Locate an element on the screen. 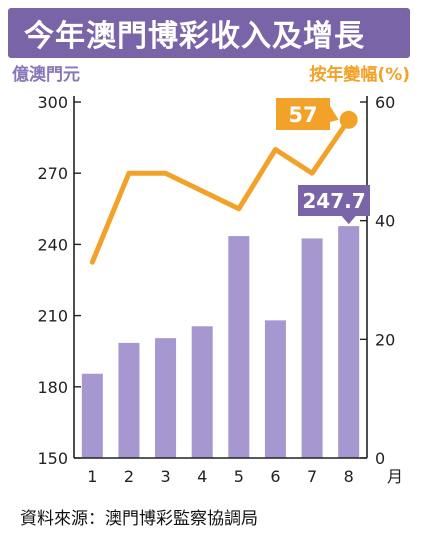 The image size is (423, 540). right-tick-label-60: 60 is located at coordinates (385, 102).